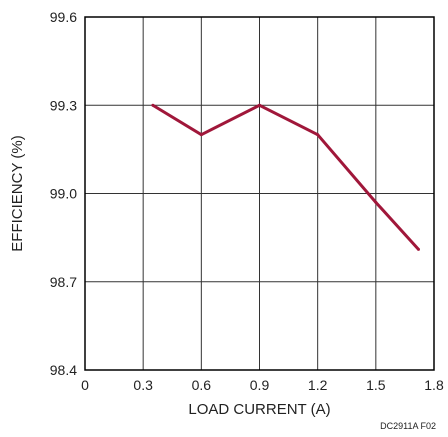 Image resolution: width=448 pixels, height=437 pixels. I want to click on x-tick-label: 0, so click(85, 385).